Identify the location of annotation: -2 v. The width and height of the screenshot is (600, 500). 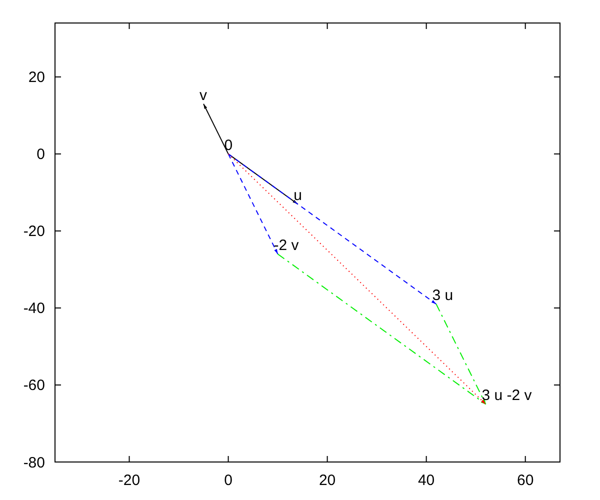
(287, 245).